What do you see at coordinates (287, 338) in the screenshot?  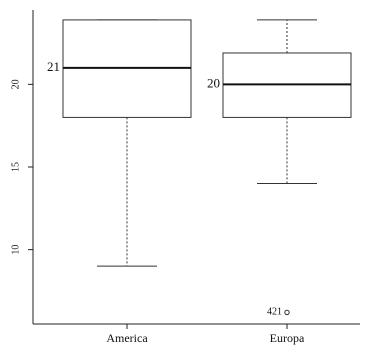 I see `x-tick-label: Europa` at bounding box center [287, 338].